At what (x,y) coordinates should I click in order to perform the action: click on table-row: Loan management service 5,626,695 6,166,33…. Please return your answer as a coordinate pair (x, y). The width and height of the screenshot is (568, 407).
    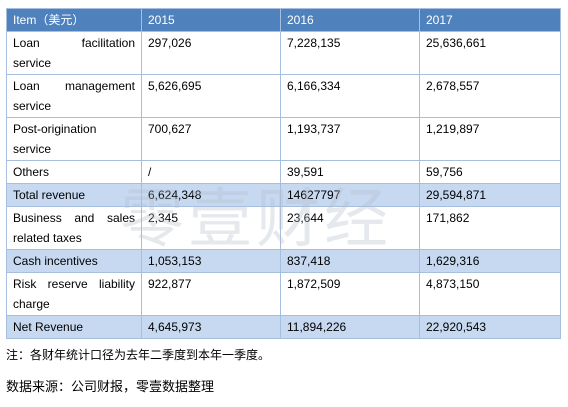
    Looking at the image, I should click on (283, 96).